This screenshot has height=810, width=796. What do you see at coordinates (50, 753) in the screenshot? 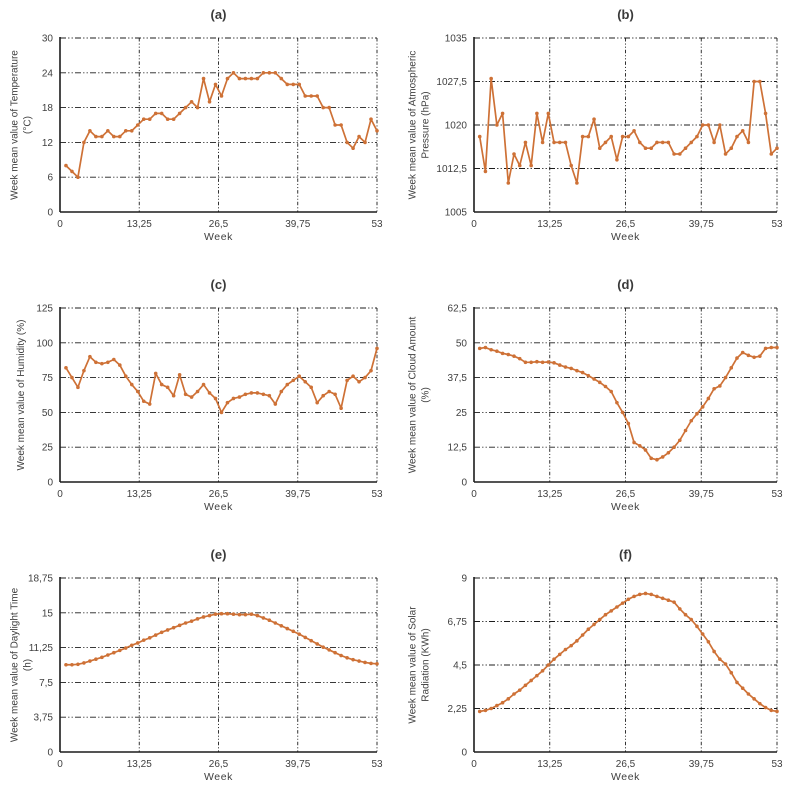
I see `y-tick-label: 0` at bounding box center [50, 753].